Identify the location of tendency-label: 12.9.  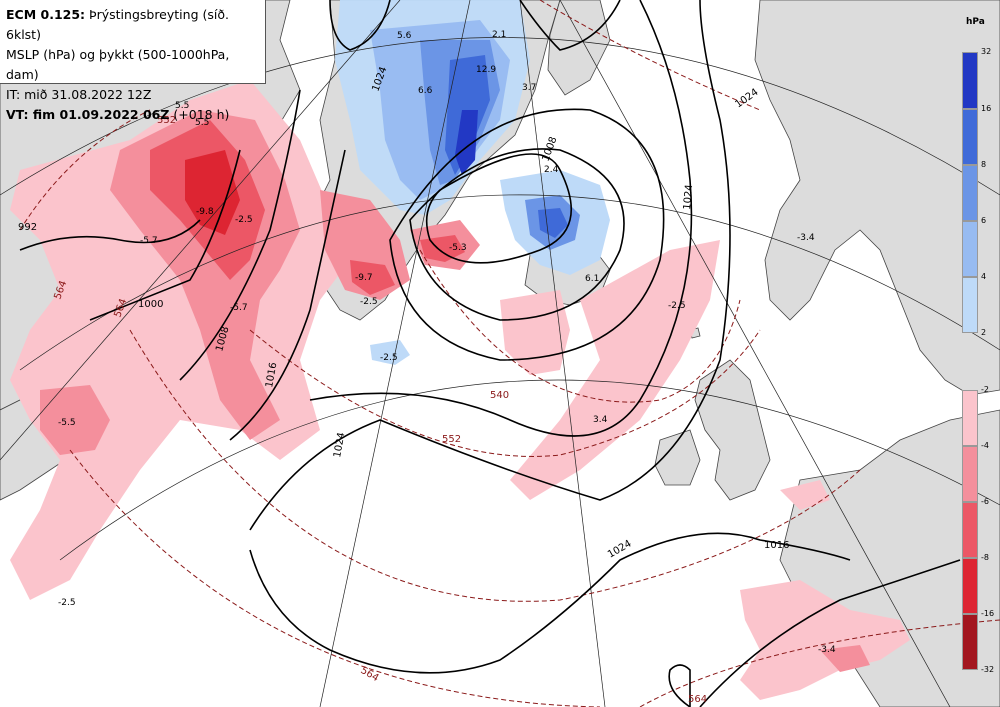
(486, 70).